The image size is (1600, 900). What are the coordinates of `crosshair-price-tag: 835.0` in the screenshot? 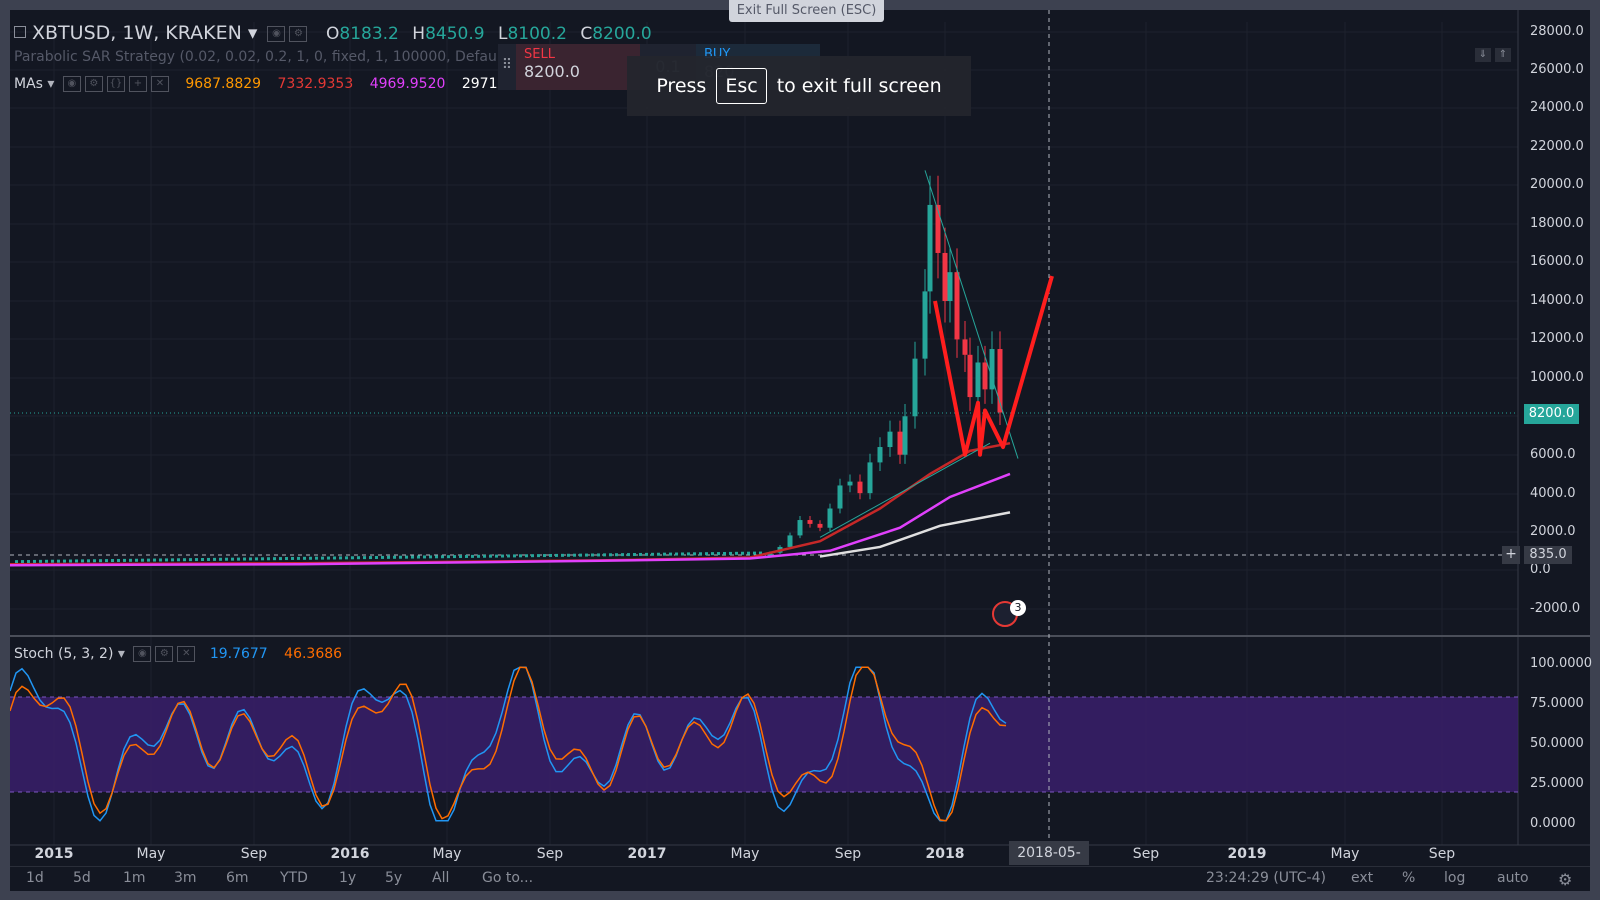 It's located at (1548, 555).